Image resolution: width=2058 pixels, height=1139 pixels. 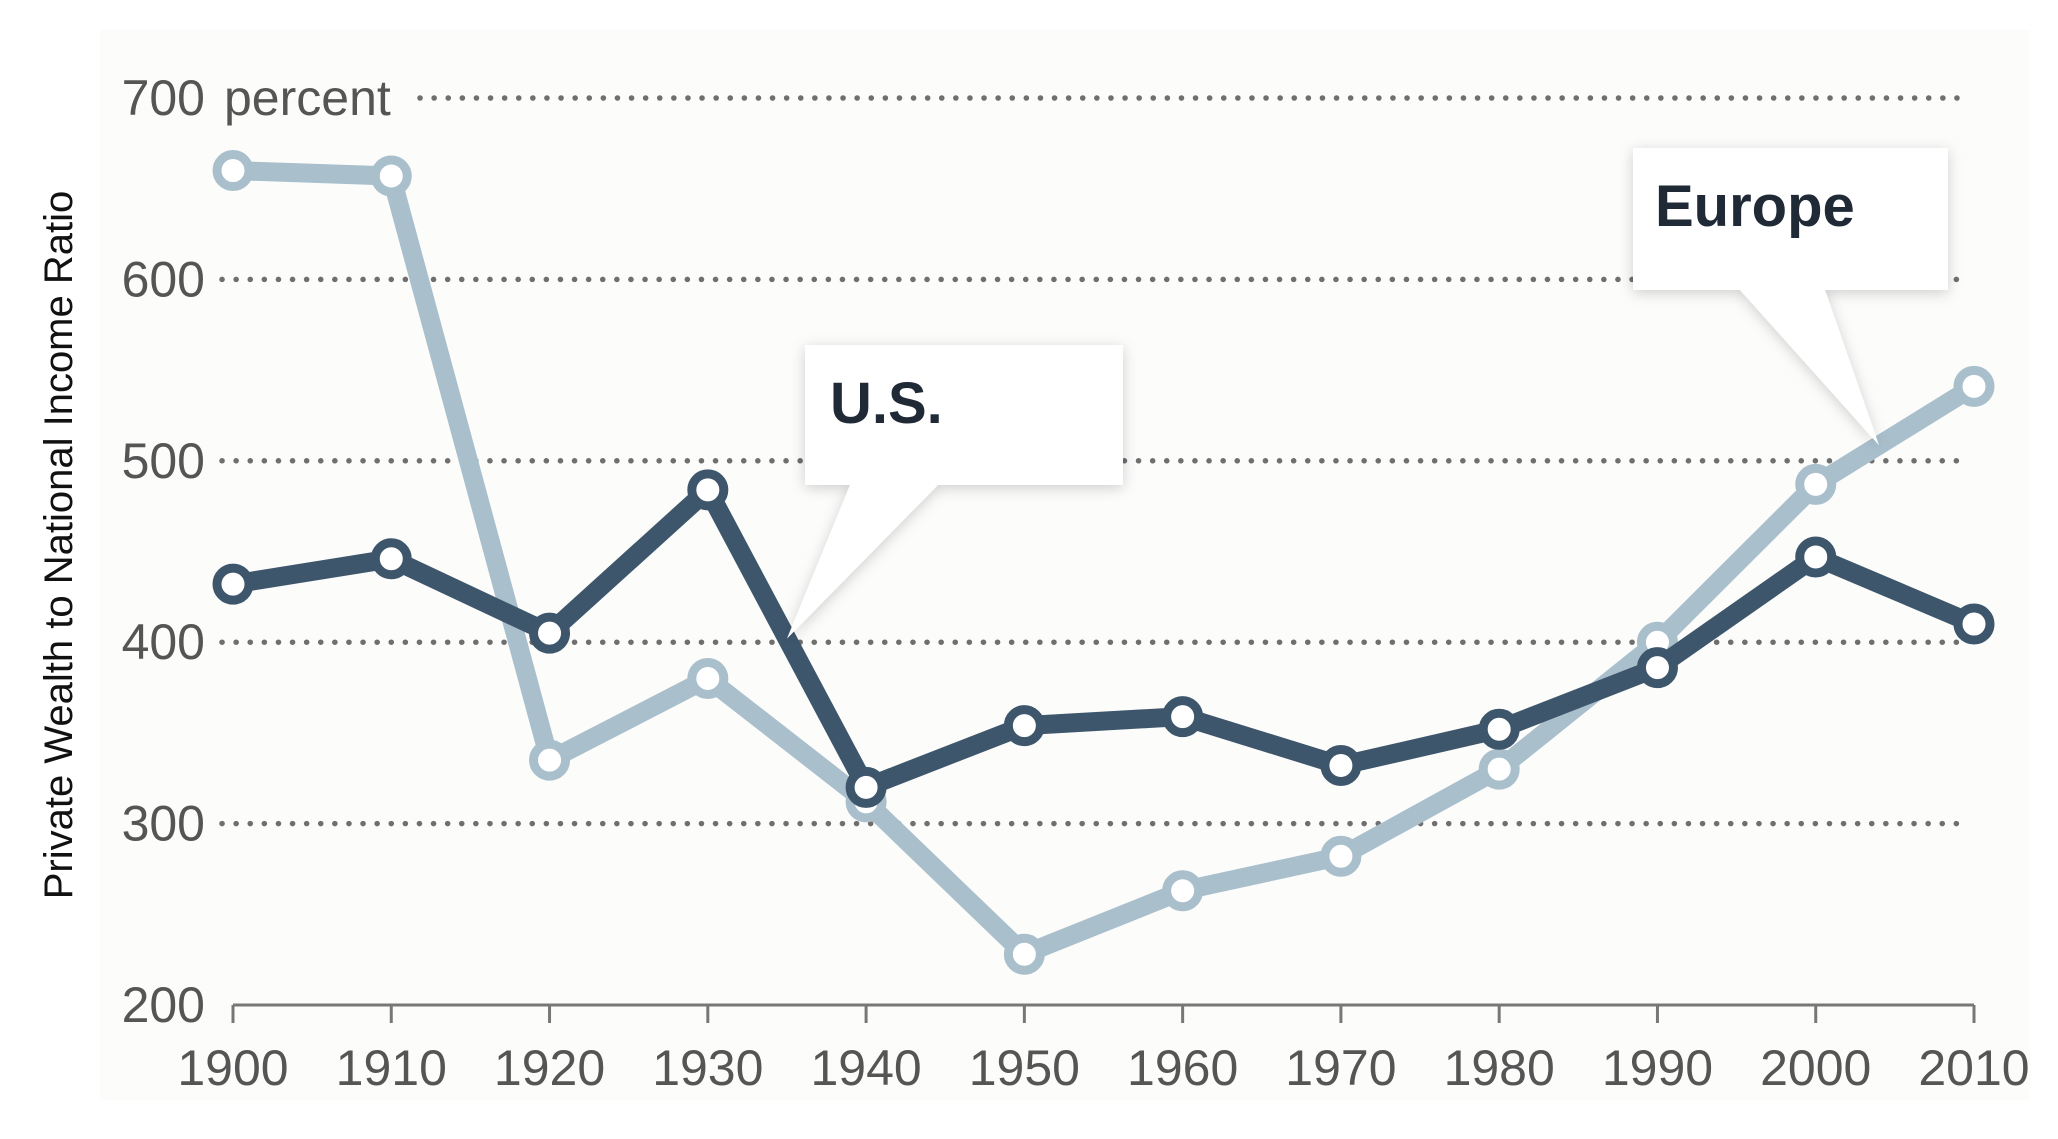 What do you see at coordinates (865, 1068) in the screenshot?
I see `x-tick-label-1940: 1940` at bounding box center [865, 1068].